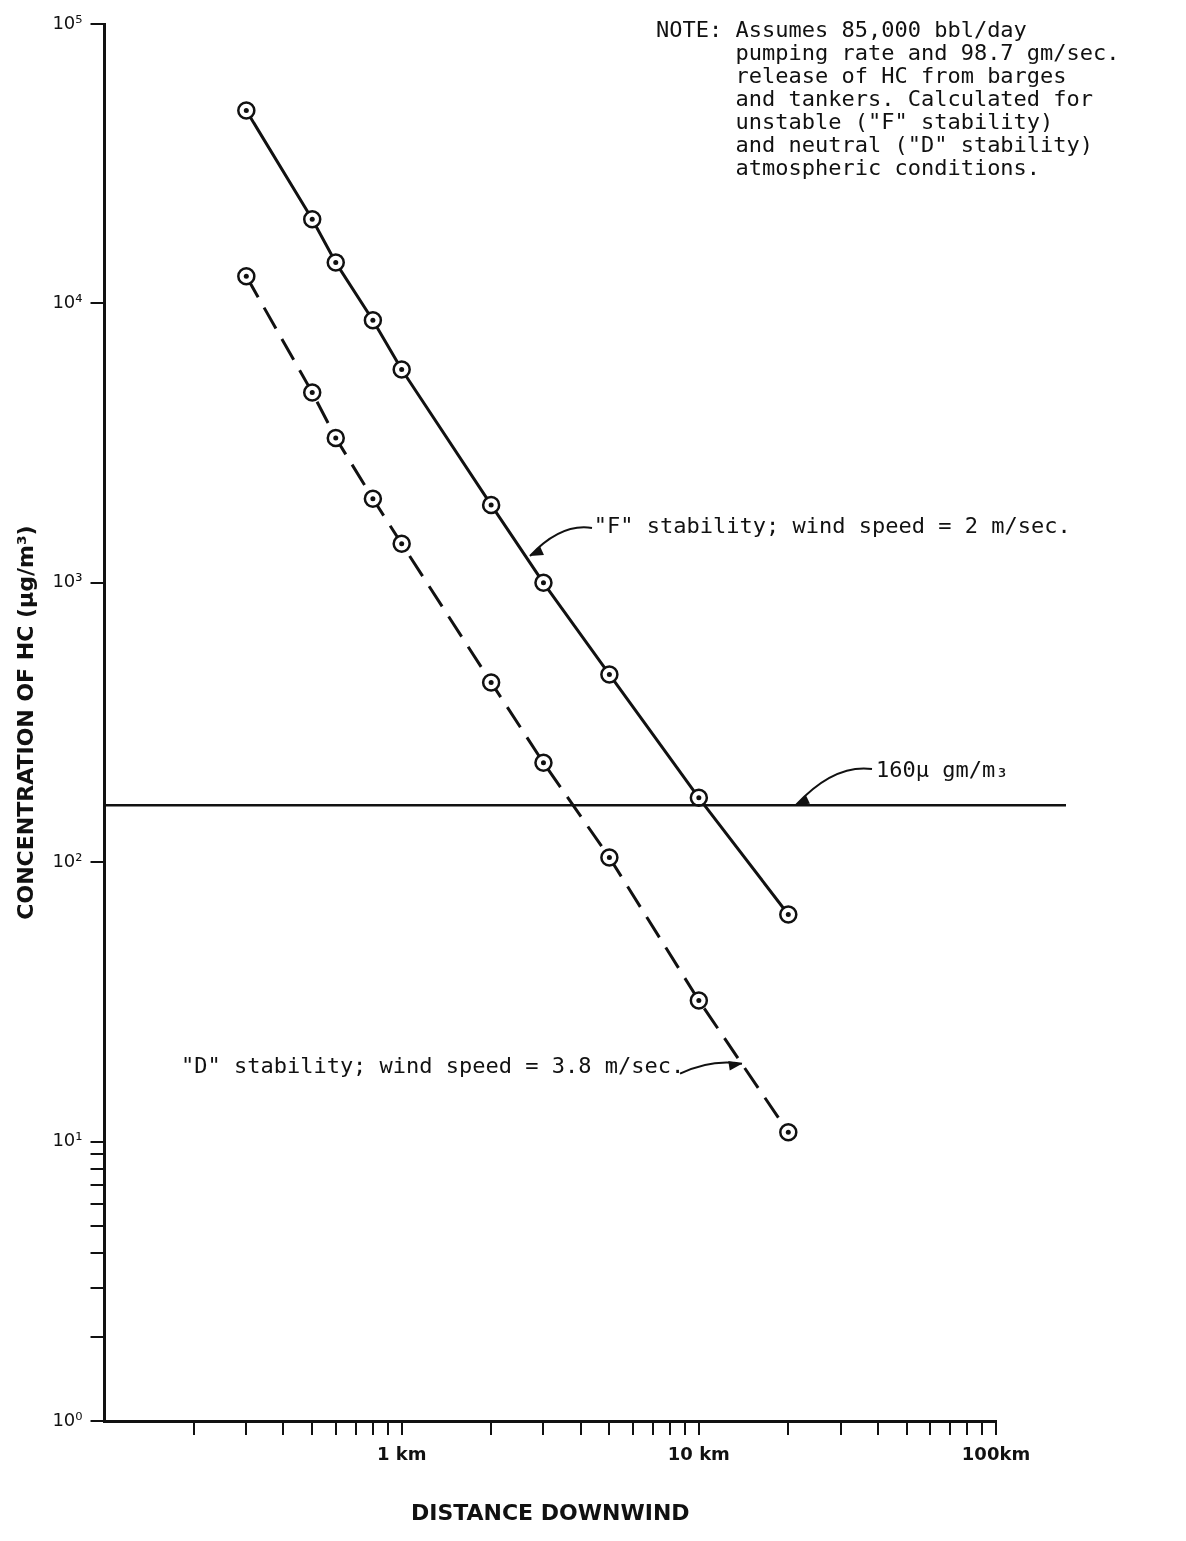 Image resolution: width=1186 pixels, height=1541 pixels. I want to click on y-tick-label: 10⁵, so click(67, 22).